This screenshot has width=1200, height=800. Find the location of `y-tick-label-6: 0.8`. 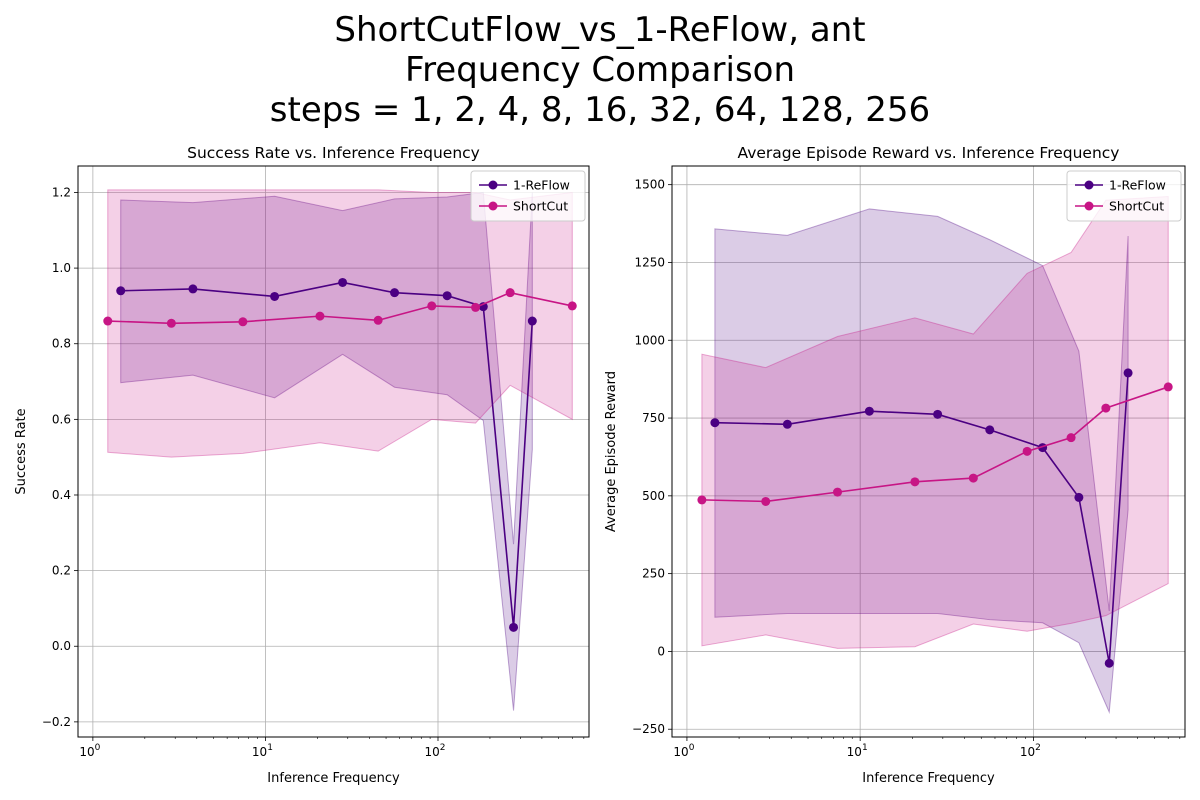

y-tick-label-6: 0.8 is located at coordinates (61, 344).